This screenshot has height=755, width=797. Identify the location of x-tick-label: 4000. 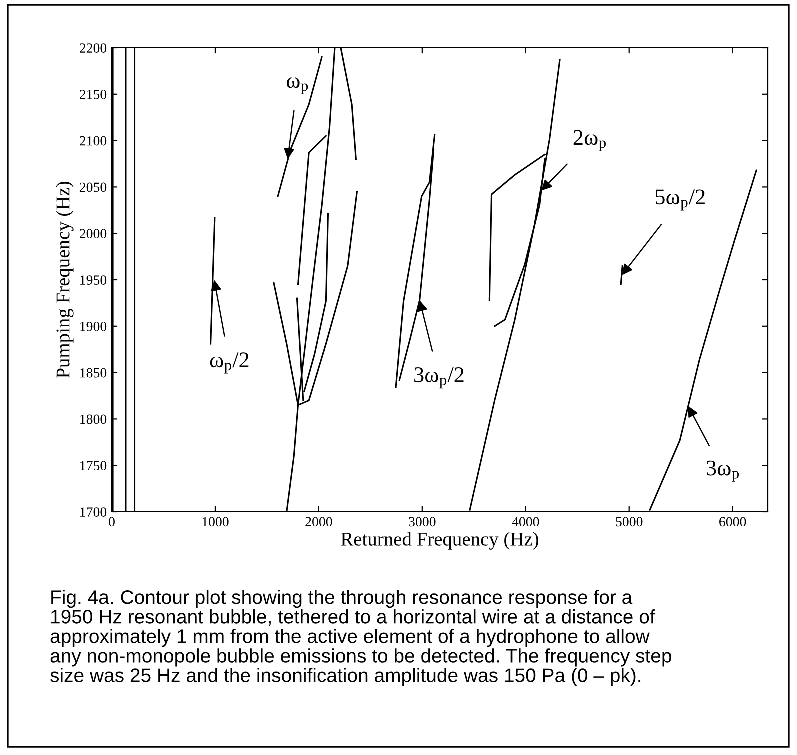
(526, 522).